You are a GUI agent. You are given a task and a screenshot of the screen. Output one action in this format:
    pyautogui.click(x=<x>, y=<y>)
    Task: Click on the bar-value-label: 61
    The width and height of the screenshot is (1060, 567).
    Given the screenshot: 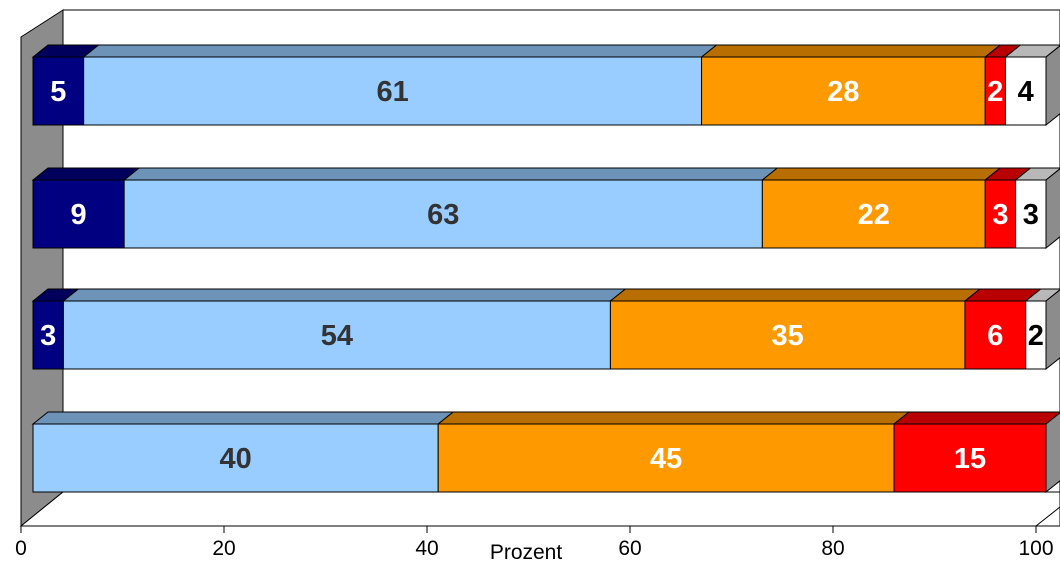 What is the action you would take?
    pyautogui.click(x=392, y=92)
    